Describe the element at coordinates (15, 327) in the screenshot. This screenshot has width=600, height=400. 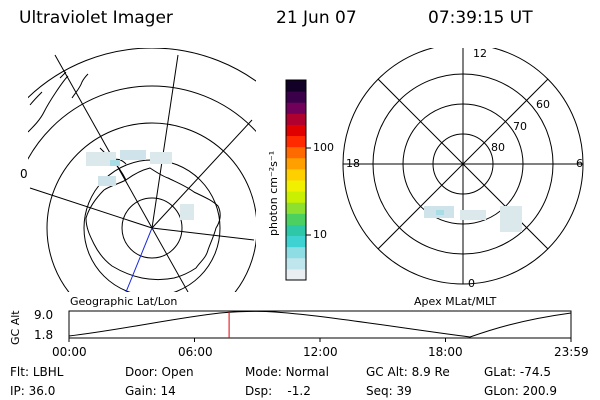
I see `orbit-axis-label: GC Alt` at that location.